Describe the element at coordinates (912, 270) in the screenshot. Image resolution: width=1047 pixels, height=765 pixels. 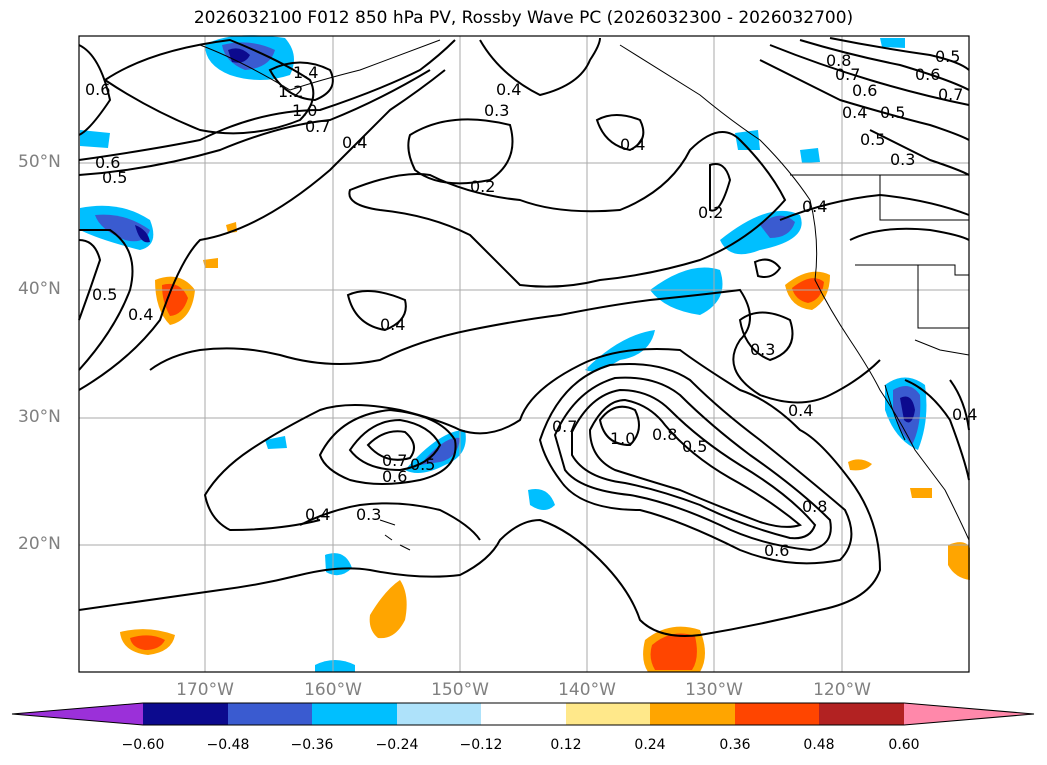
I see `state-border` at that location.